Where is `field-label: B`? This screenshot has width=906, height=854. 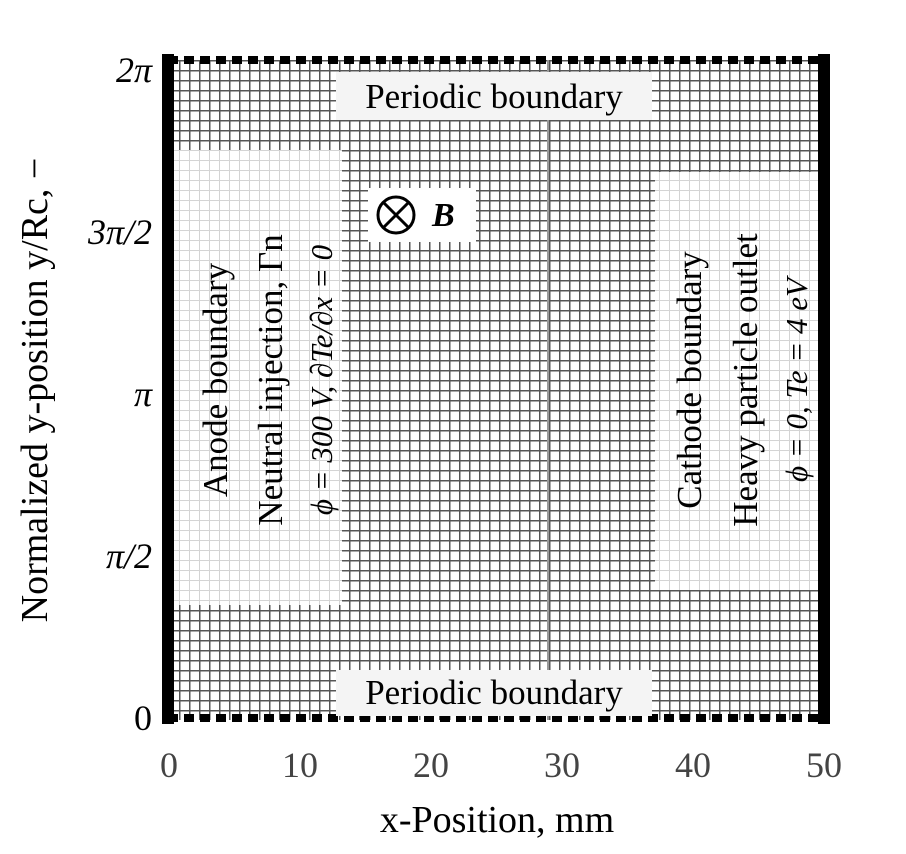
field-label: B is located at coordinates (443, 215).